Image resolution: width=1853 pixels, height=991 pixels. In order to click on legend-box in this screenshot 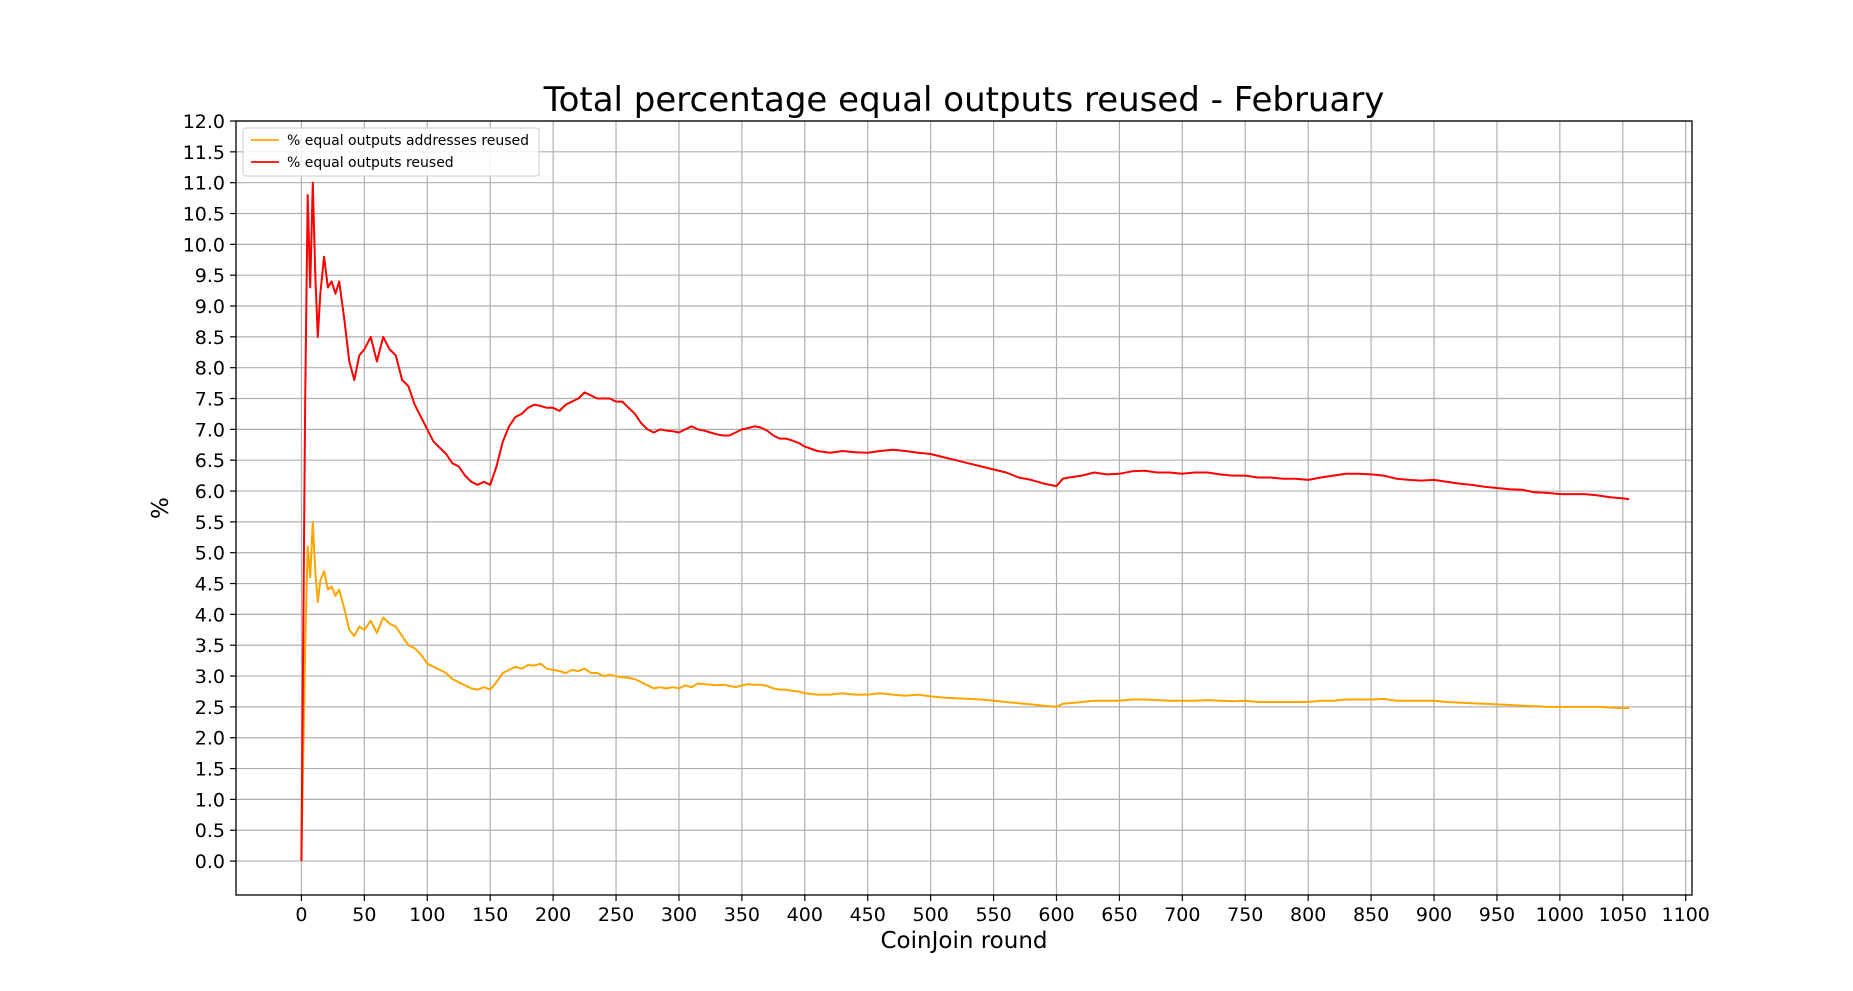, I will do `click(391, 152)`.